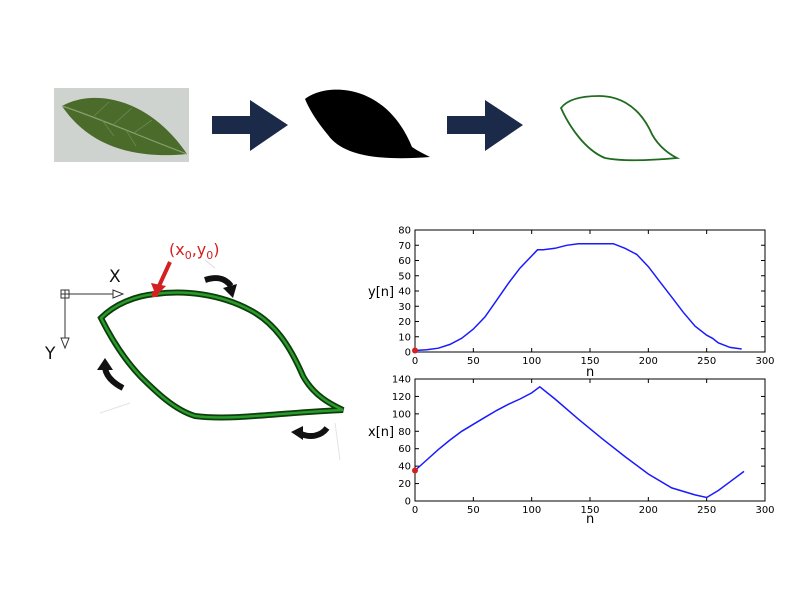 The width and height of the screenshot is (800, 600). I want to click on coordinate-axes, so click(92, 319).